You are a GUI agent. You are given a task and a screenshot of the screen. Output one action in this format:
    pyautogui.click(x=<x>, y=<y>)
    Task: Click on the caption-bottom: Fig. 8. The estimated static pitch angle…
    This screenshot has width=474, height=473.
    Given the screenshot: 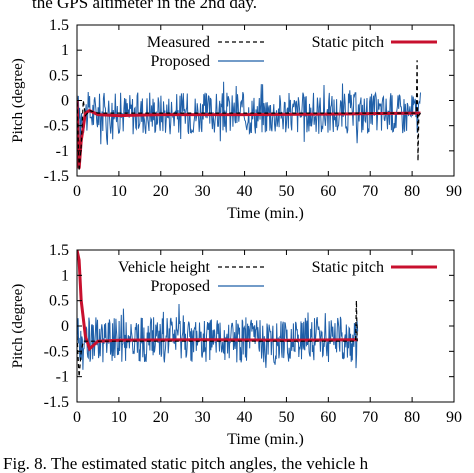 What is the action you would take?
    pyautogui.click(x=186, y=463)
    